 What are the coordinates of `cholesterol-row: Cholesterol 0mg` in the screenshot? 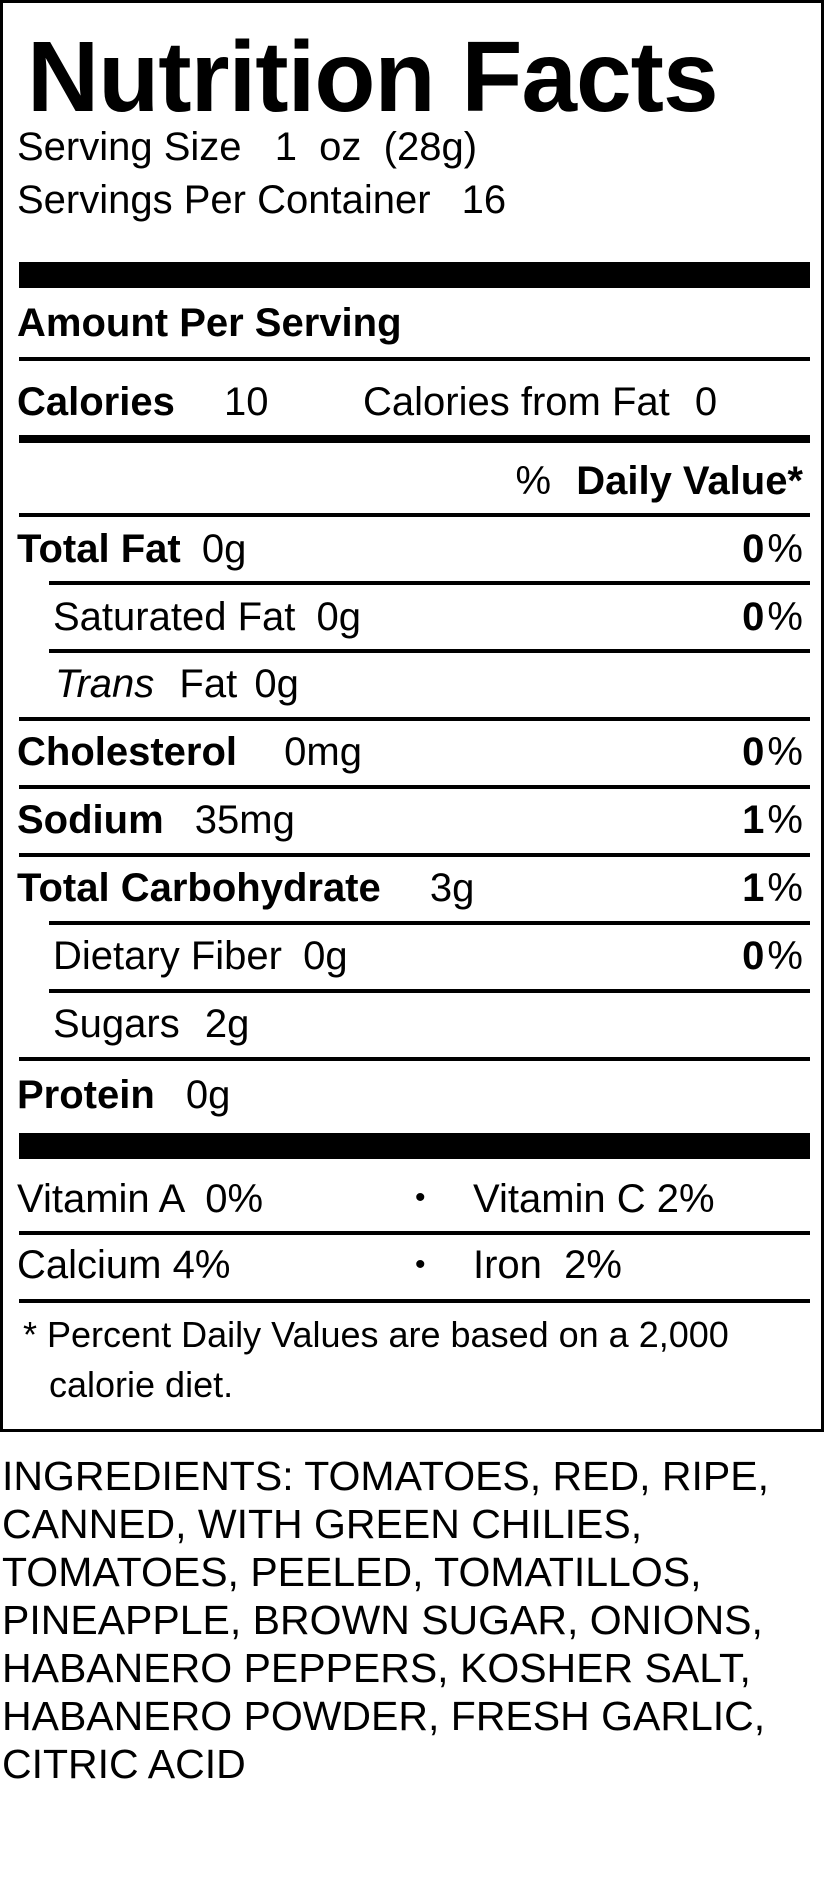 It's located at (189, 752).